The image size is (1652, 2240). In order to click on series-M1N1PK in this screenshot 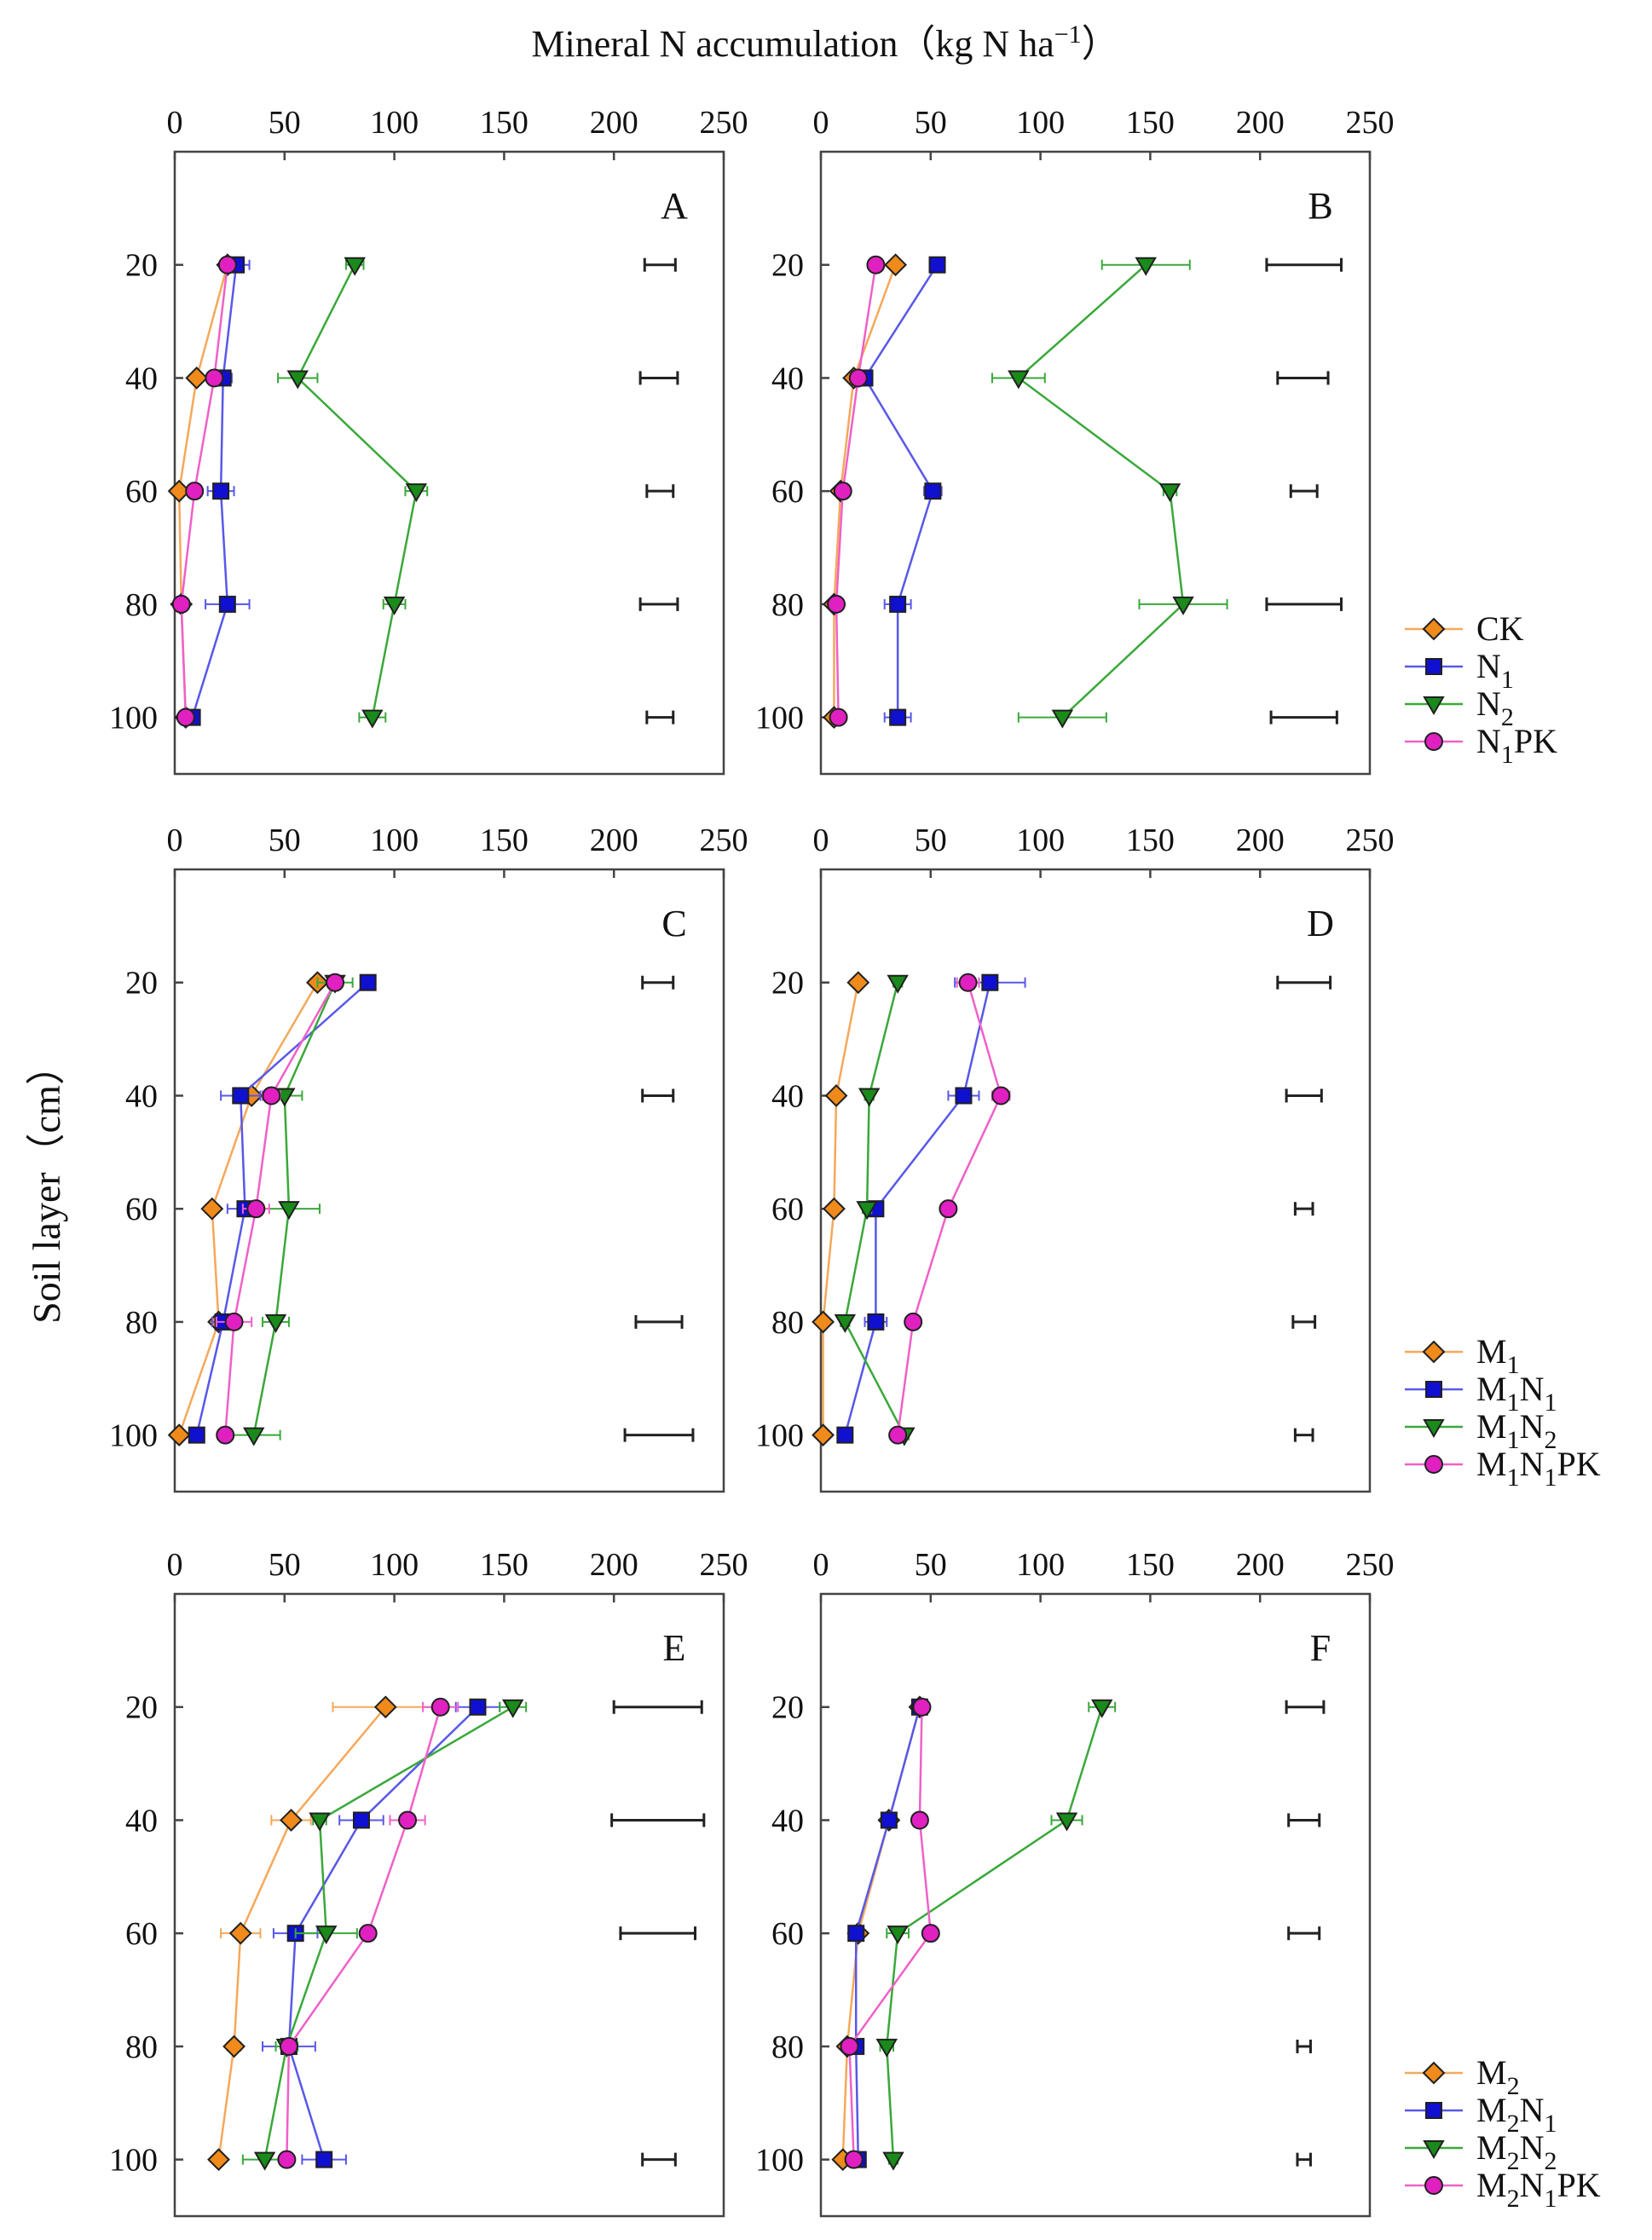, I will do `click(949, 1209)`.